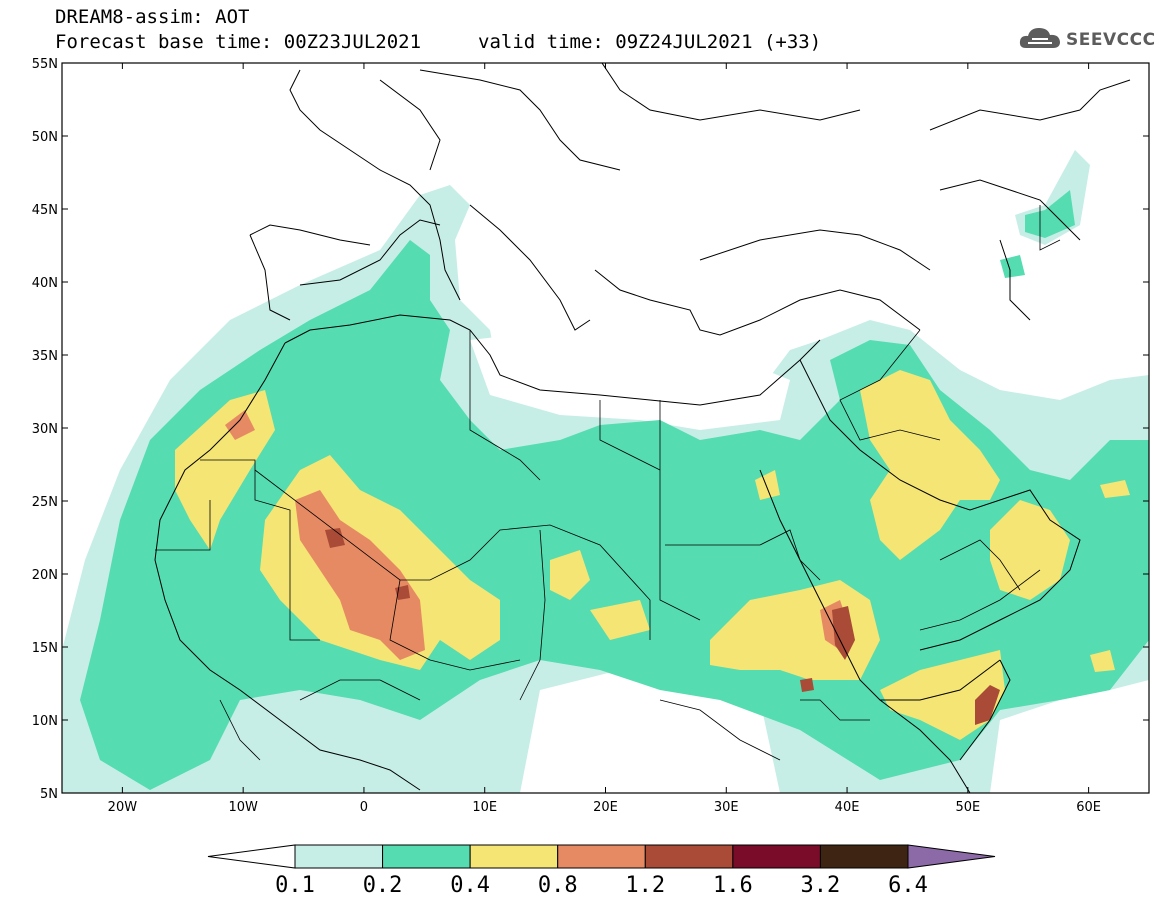 The height and width of the screenshot is (905, 1165). Describe the element at coordinates (251, 856) in the screenshot. I see `colorbar-low-arrow` at that location.